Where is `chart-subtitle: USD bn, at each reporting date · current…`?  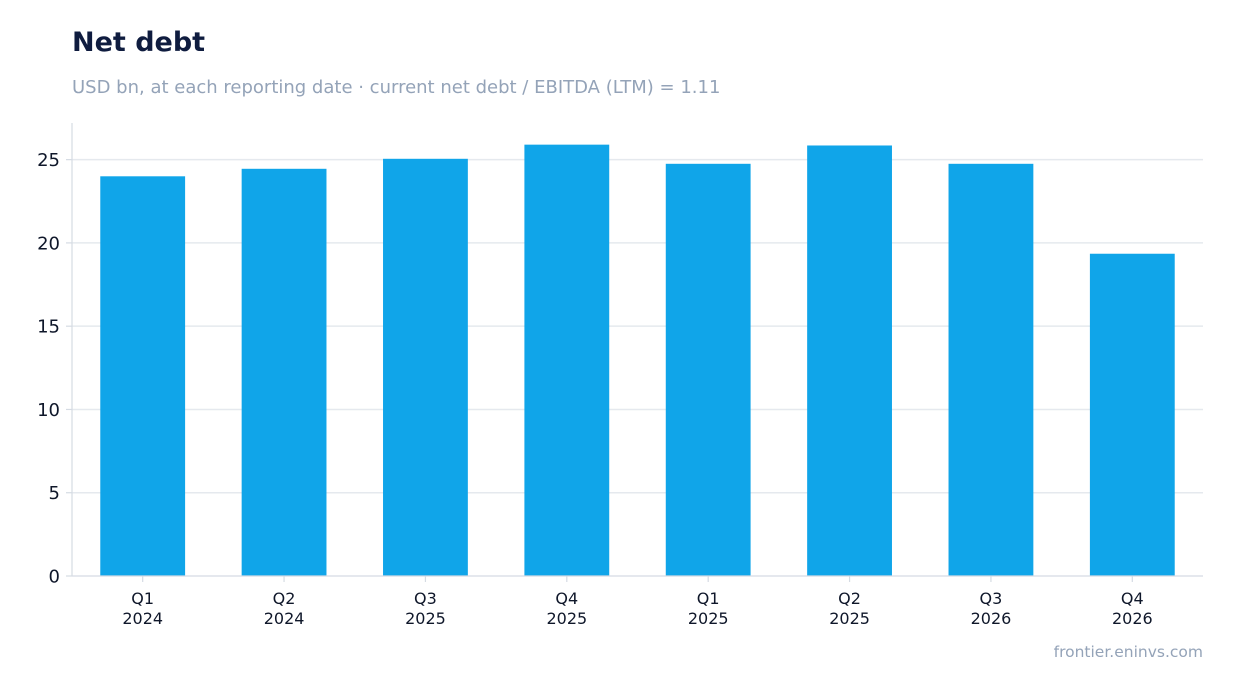
chart-subtitle: USD bn, at each reporting date · current… is located at coordinates (396, 87).